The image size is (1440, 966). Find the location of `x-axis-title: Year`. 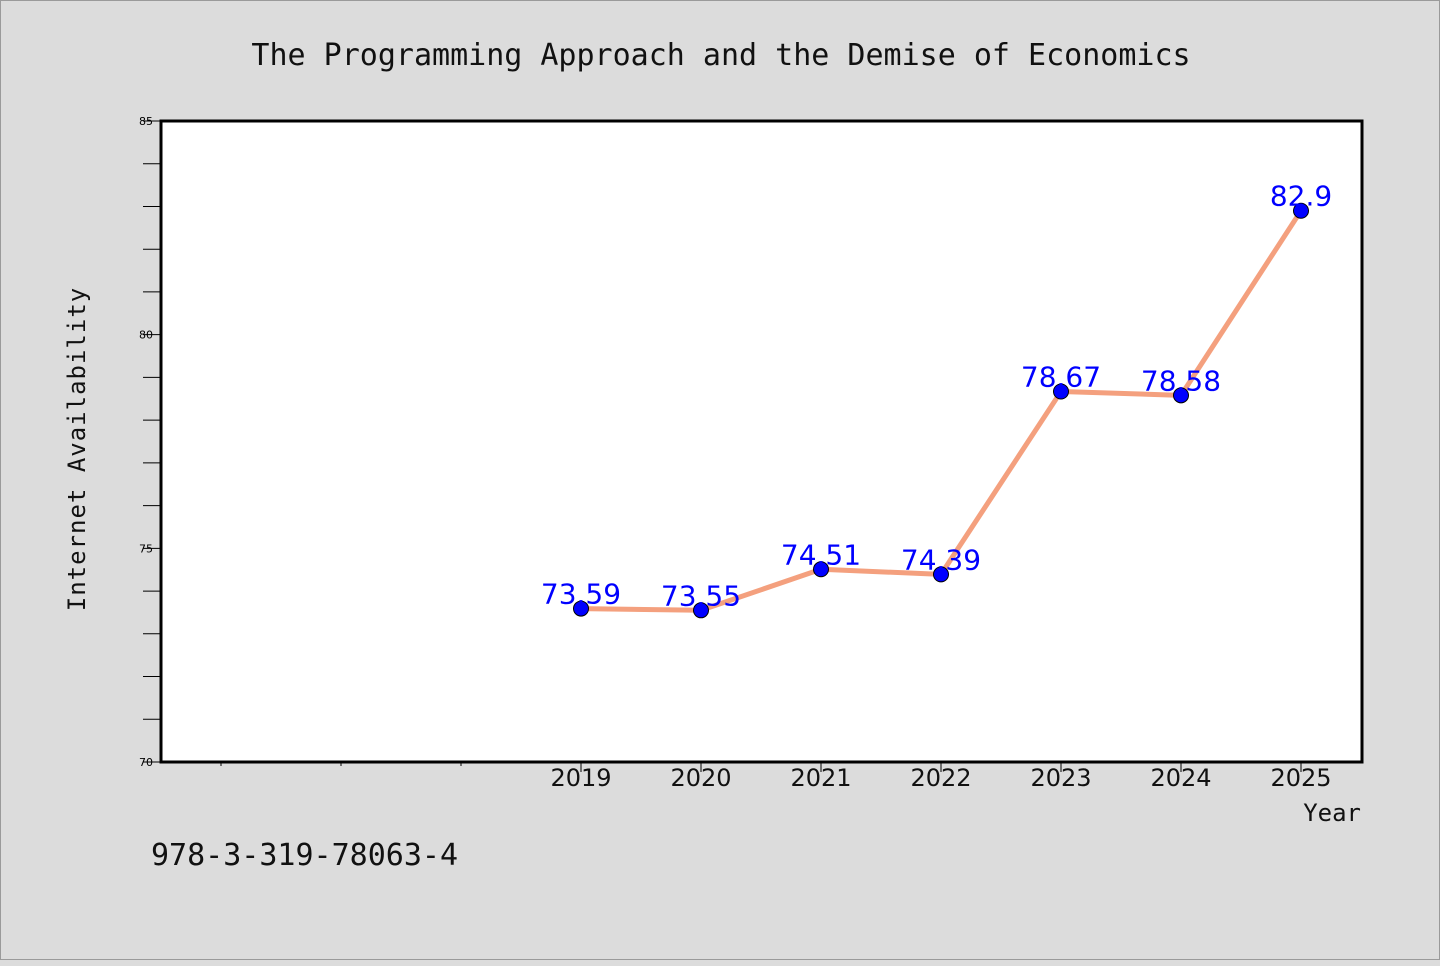

x-axis-title: Year is located at coordinates (1332, 813).